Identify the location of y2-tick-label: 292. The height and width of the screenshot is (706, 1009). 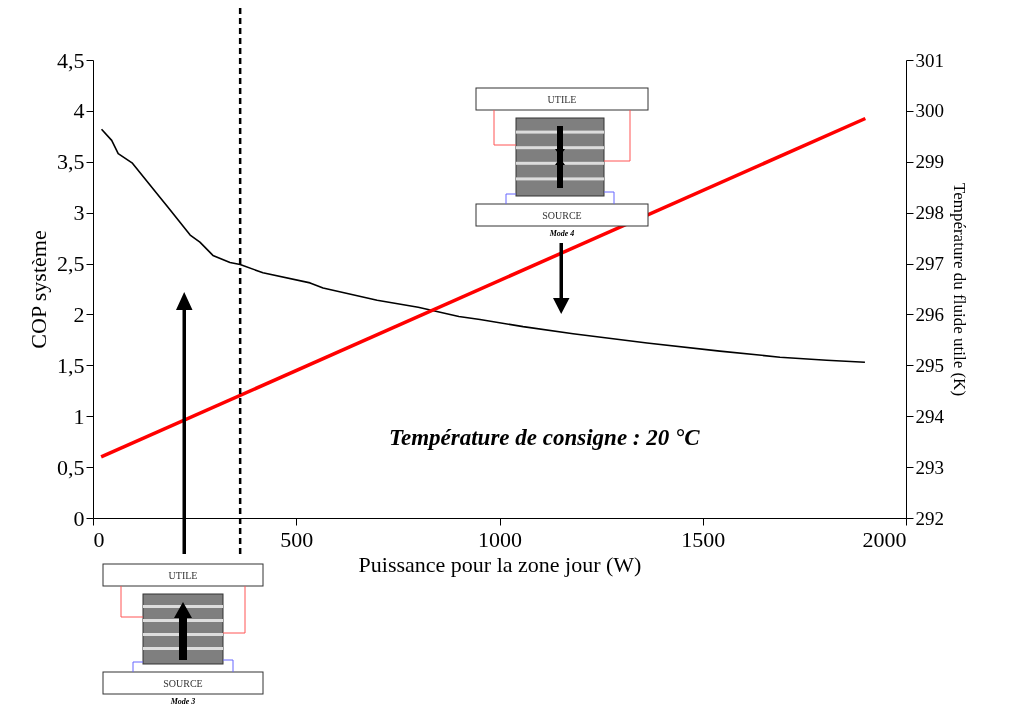
(929, 518).